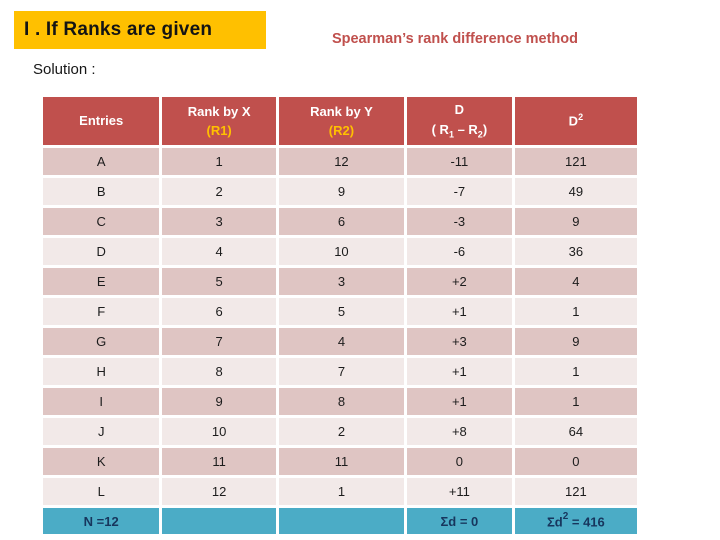  Describe the element at coordinates (459, 161) in the screenshot. I see `d-cell: -11` at that location.